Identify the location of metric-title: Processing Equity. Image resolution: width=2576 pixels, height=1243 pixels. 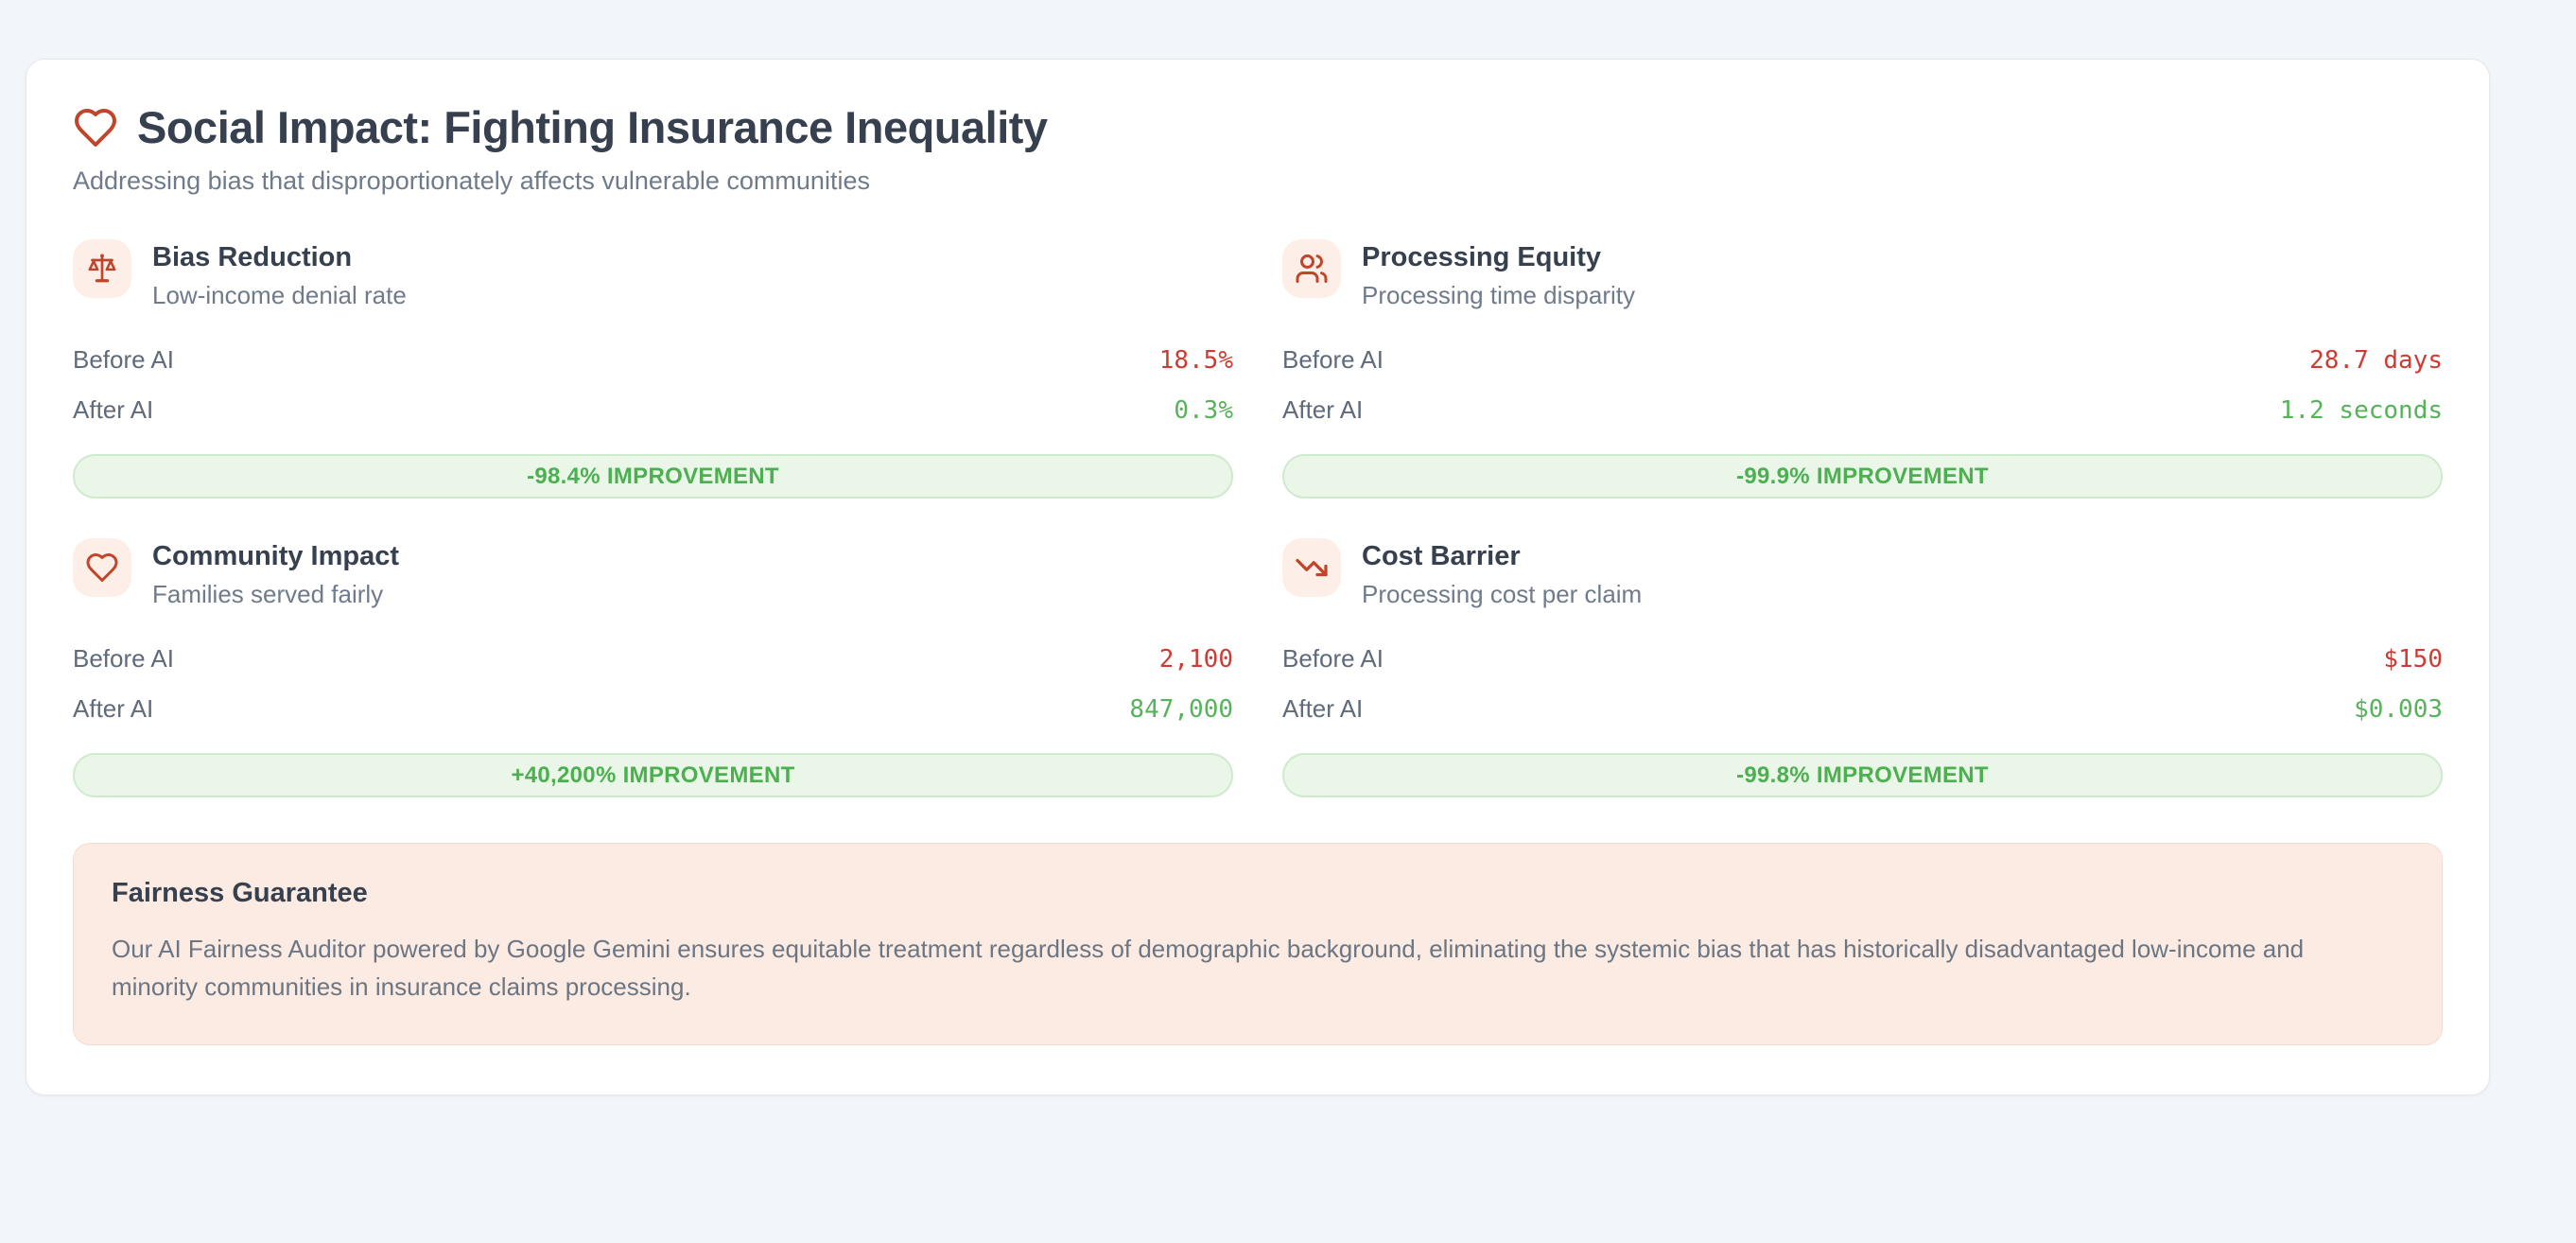
(1482, 257).